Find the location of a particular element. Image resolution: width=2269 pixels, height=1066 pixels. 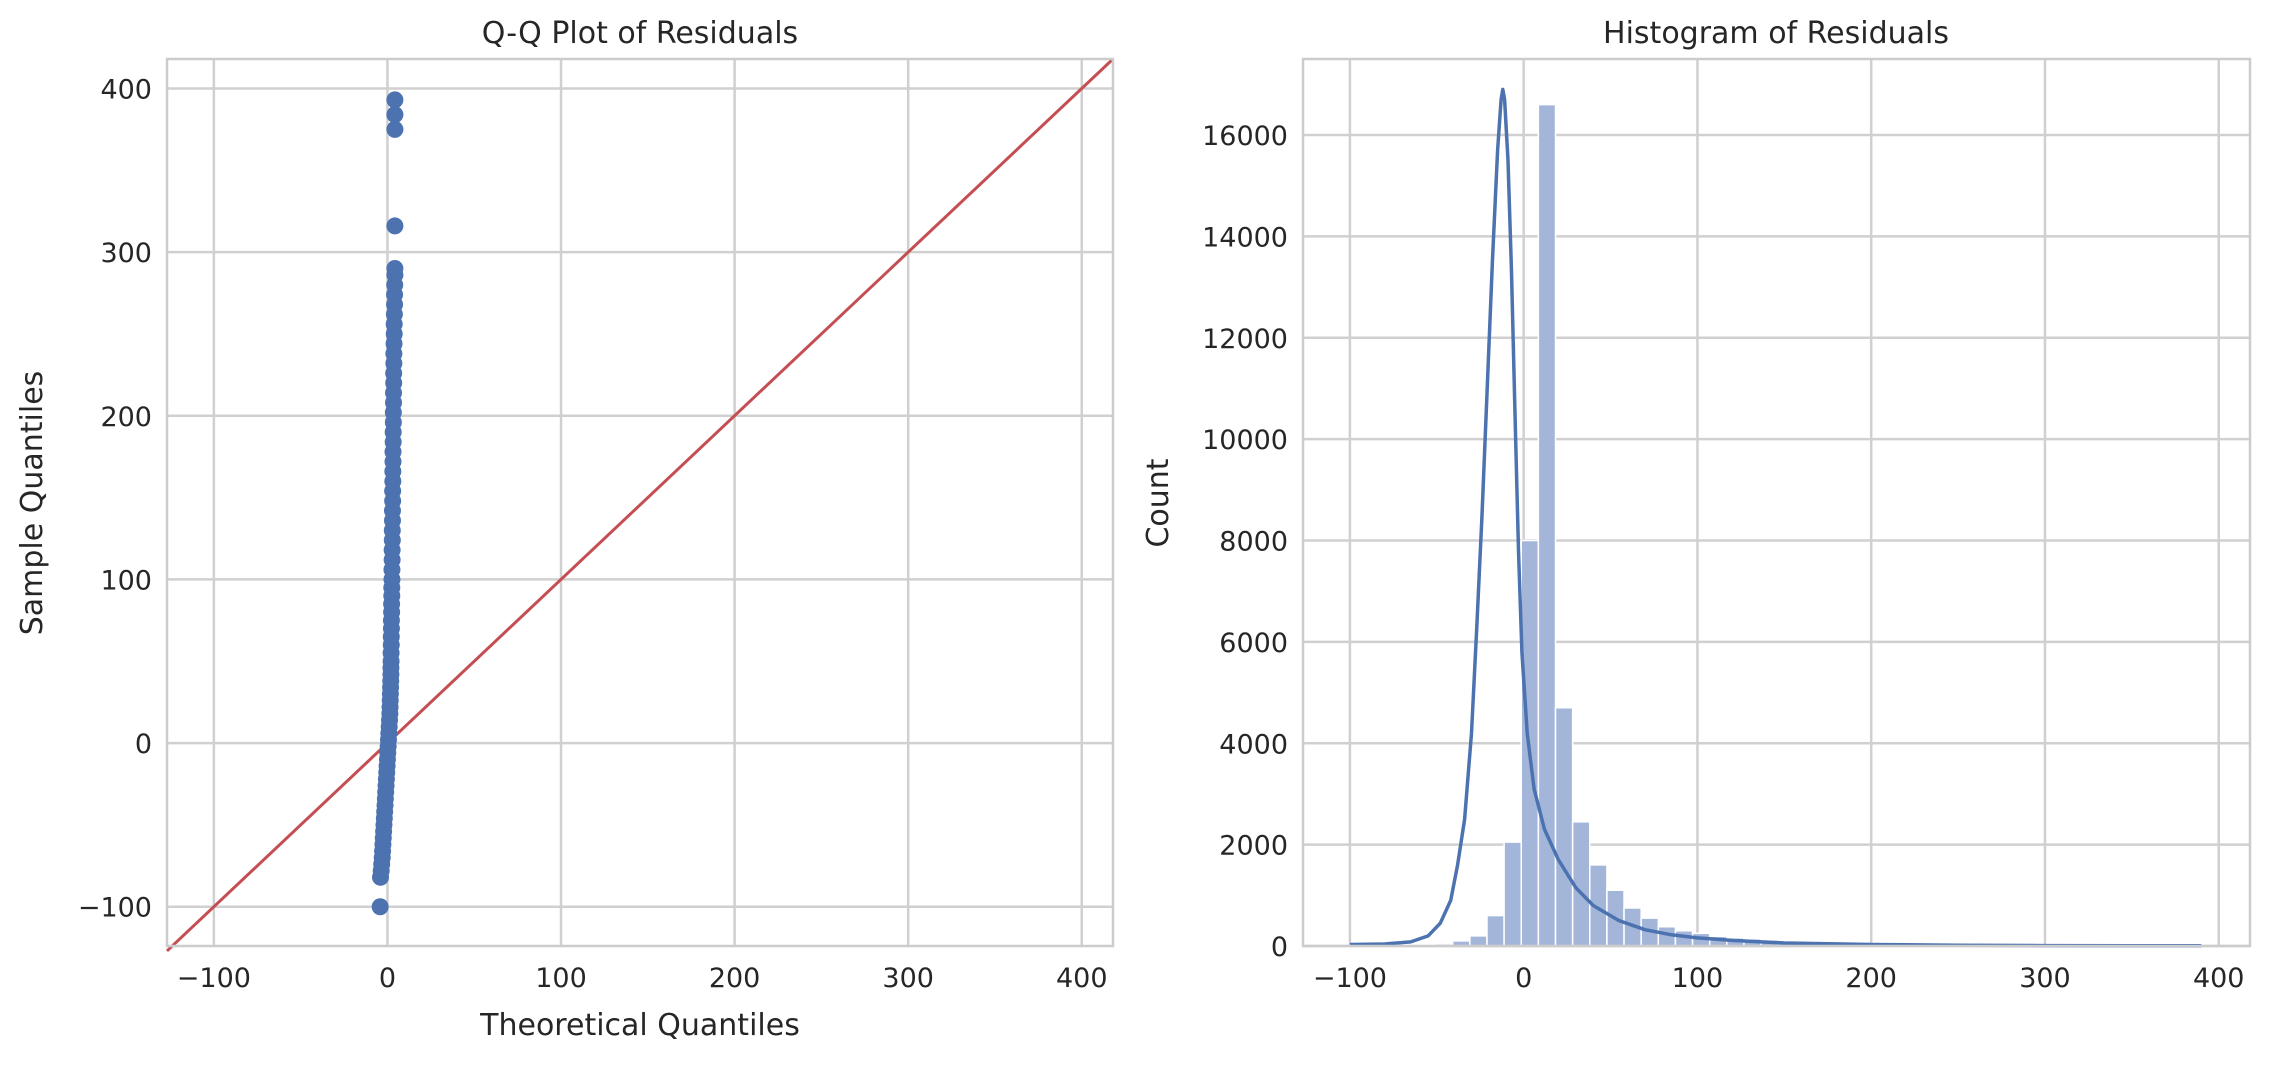

histogram-x-tick-label: 300 is located at coordinates (2045, 978).